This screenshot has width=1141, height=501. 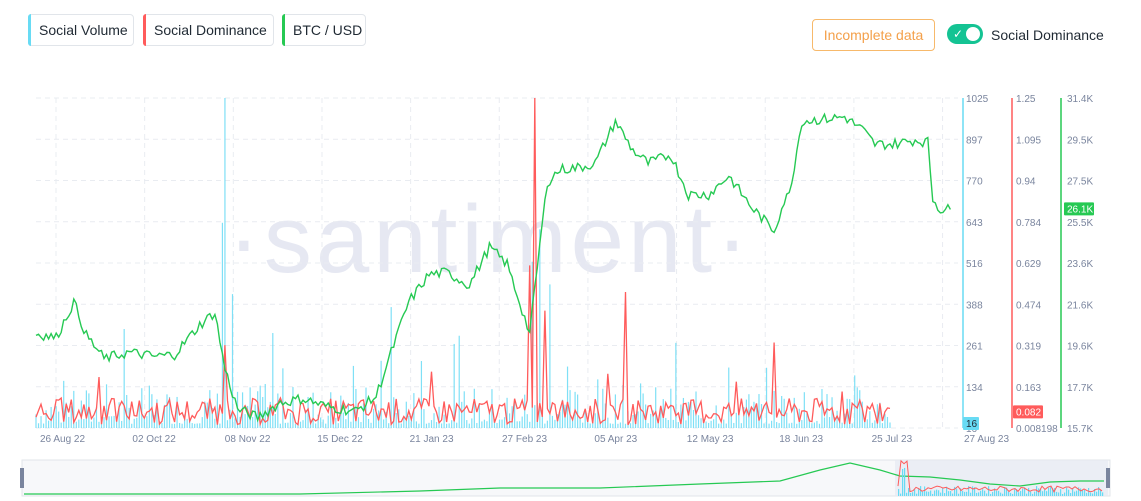 What do you see at coordinates (1080, 388) in the screenshot?
I see `btc-usd-tick-label: 17.7K` at bounding box center [1080, 388].